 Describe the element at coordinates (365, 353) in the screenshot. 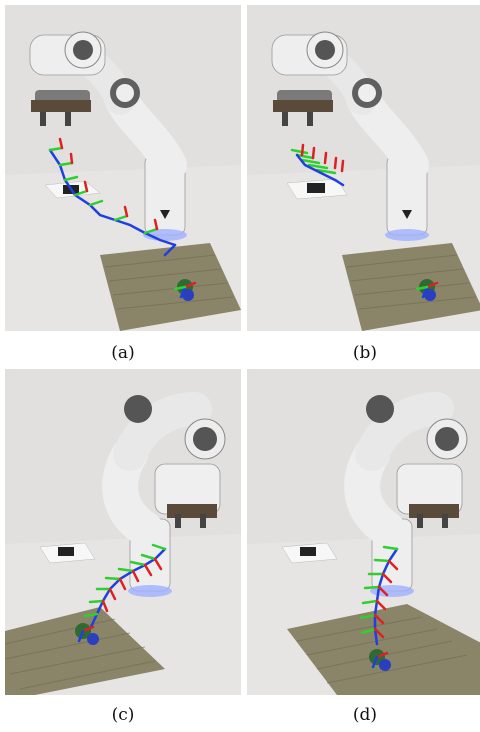

I see `caption-b: (b)` at that location.